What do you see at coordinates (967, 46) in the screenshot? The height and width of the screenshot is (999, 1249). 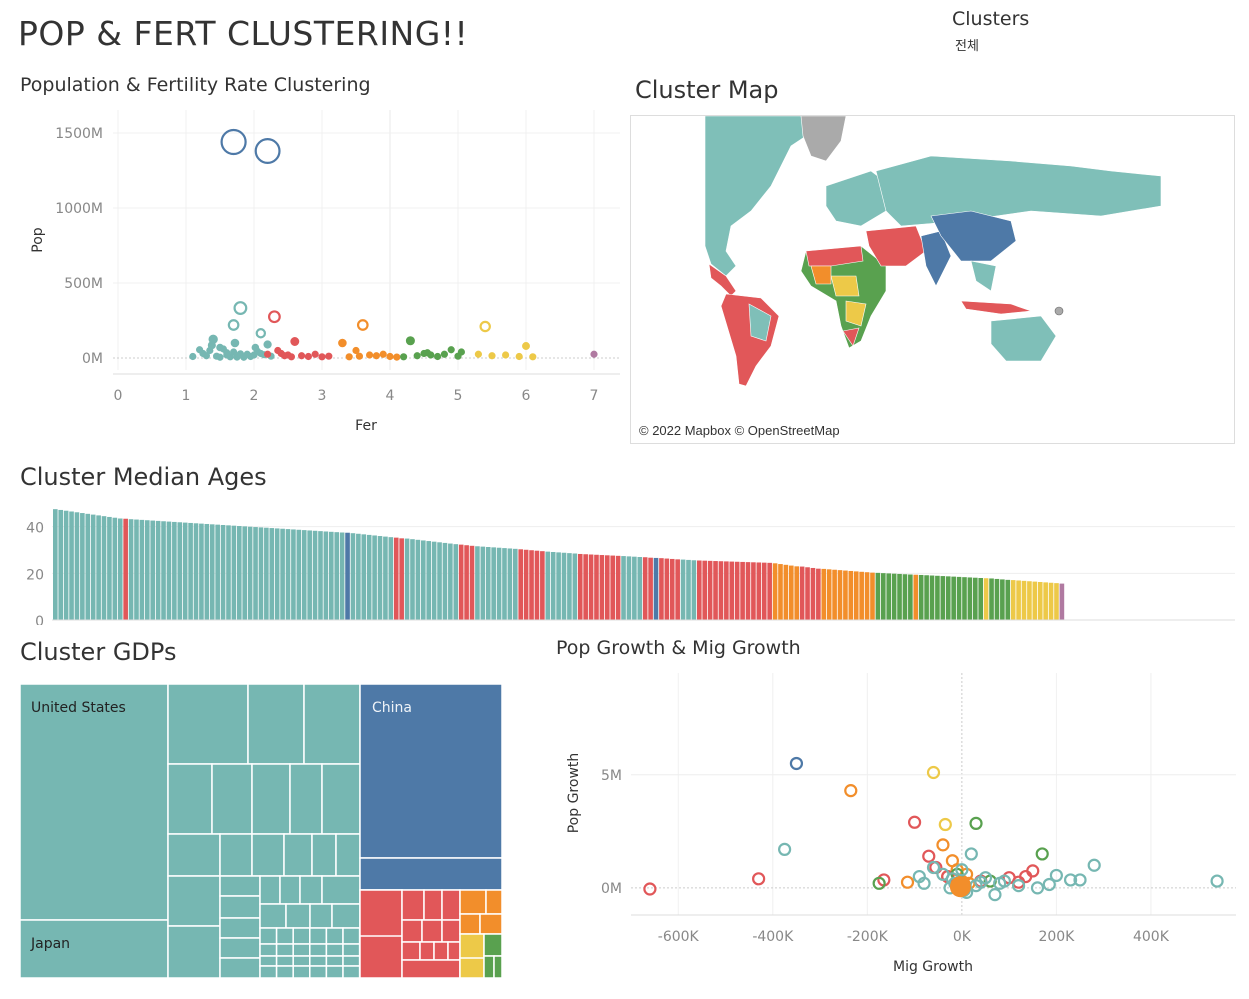 I see `cluster-filter-value: 전체` at bounding box center [967, 46].